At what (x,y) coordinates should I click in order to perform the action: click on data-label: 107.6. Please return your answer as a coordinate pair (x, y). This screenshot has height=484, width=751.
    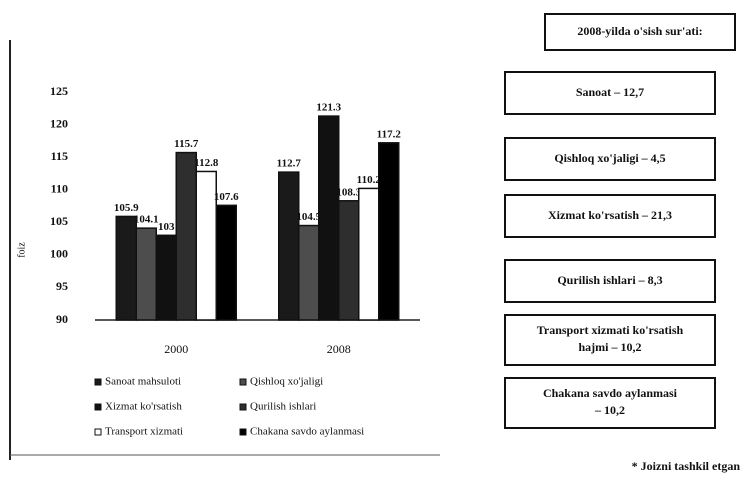
    Looking at the image, I should click on (226, 197).